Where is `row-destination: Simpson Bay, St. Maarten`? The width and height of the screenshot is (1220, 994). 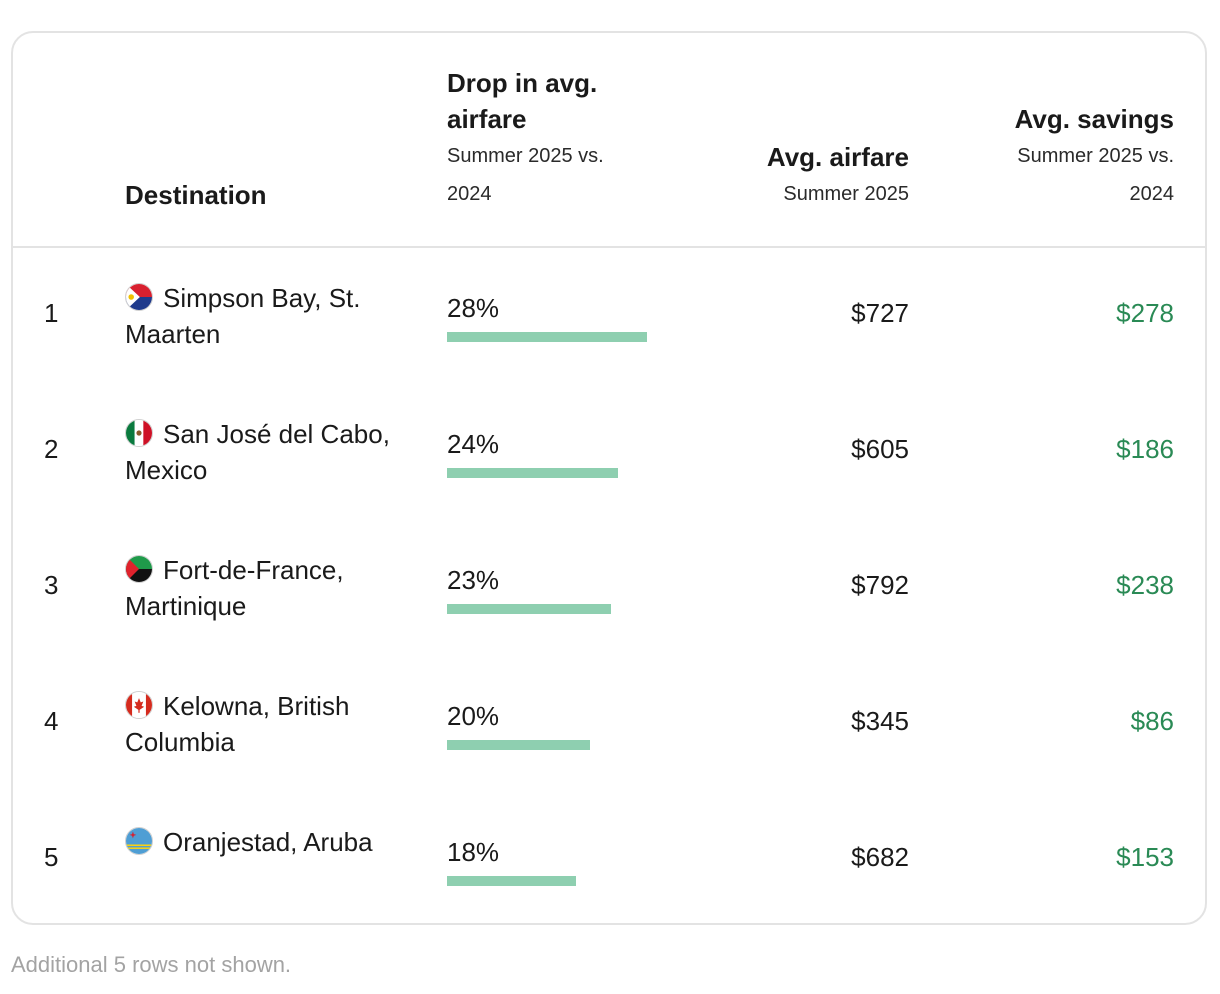 row-destination: Simpson Bay, St. Maarten is located at coordinates (260, 316).